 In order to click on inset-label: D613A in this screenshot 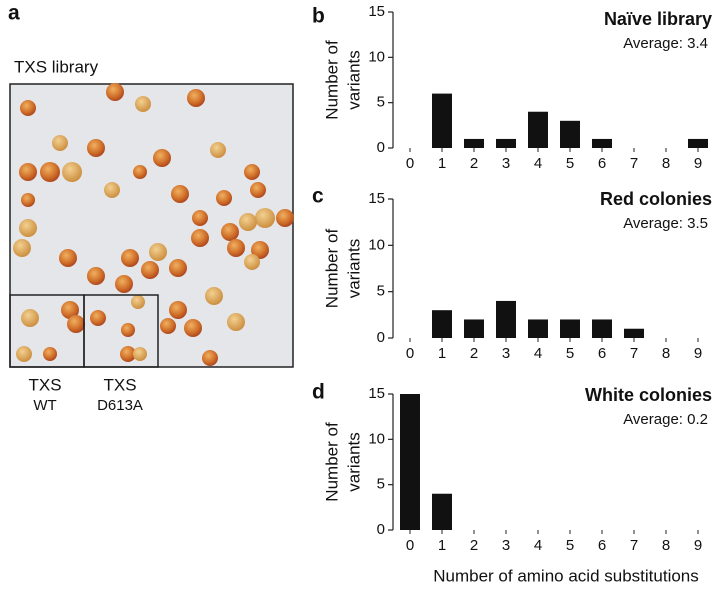, I will do `click(120, 405)`.